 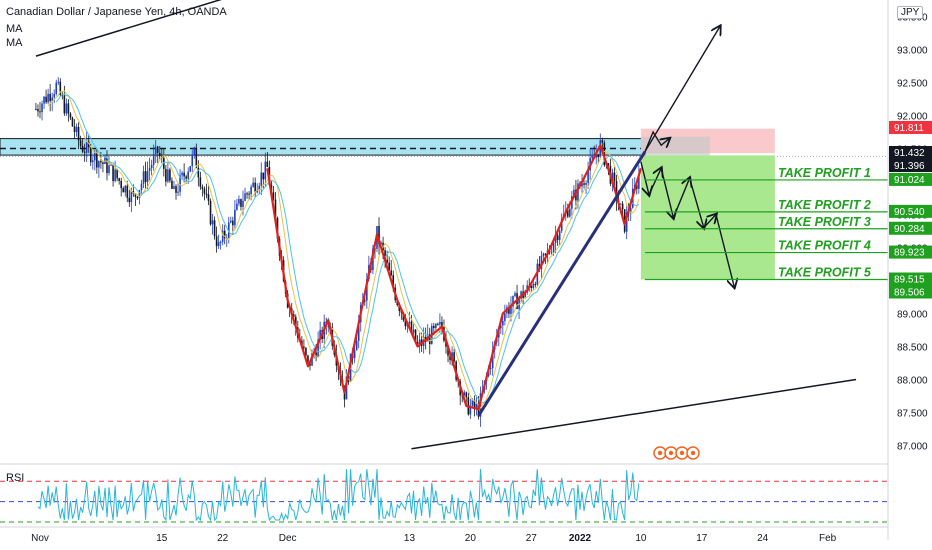 What do you see at coordinates (675, 146) in the screenshot?
I see `position-marker` at bounding box center [675, 146].